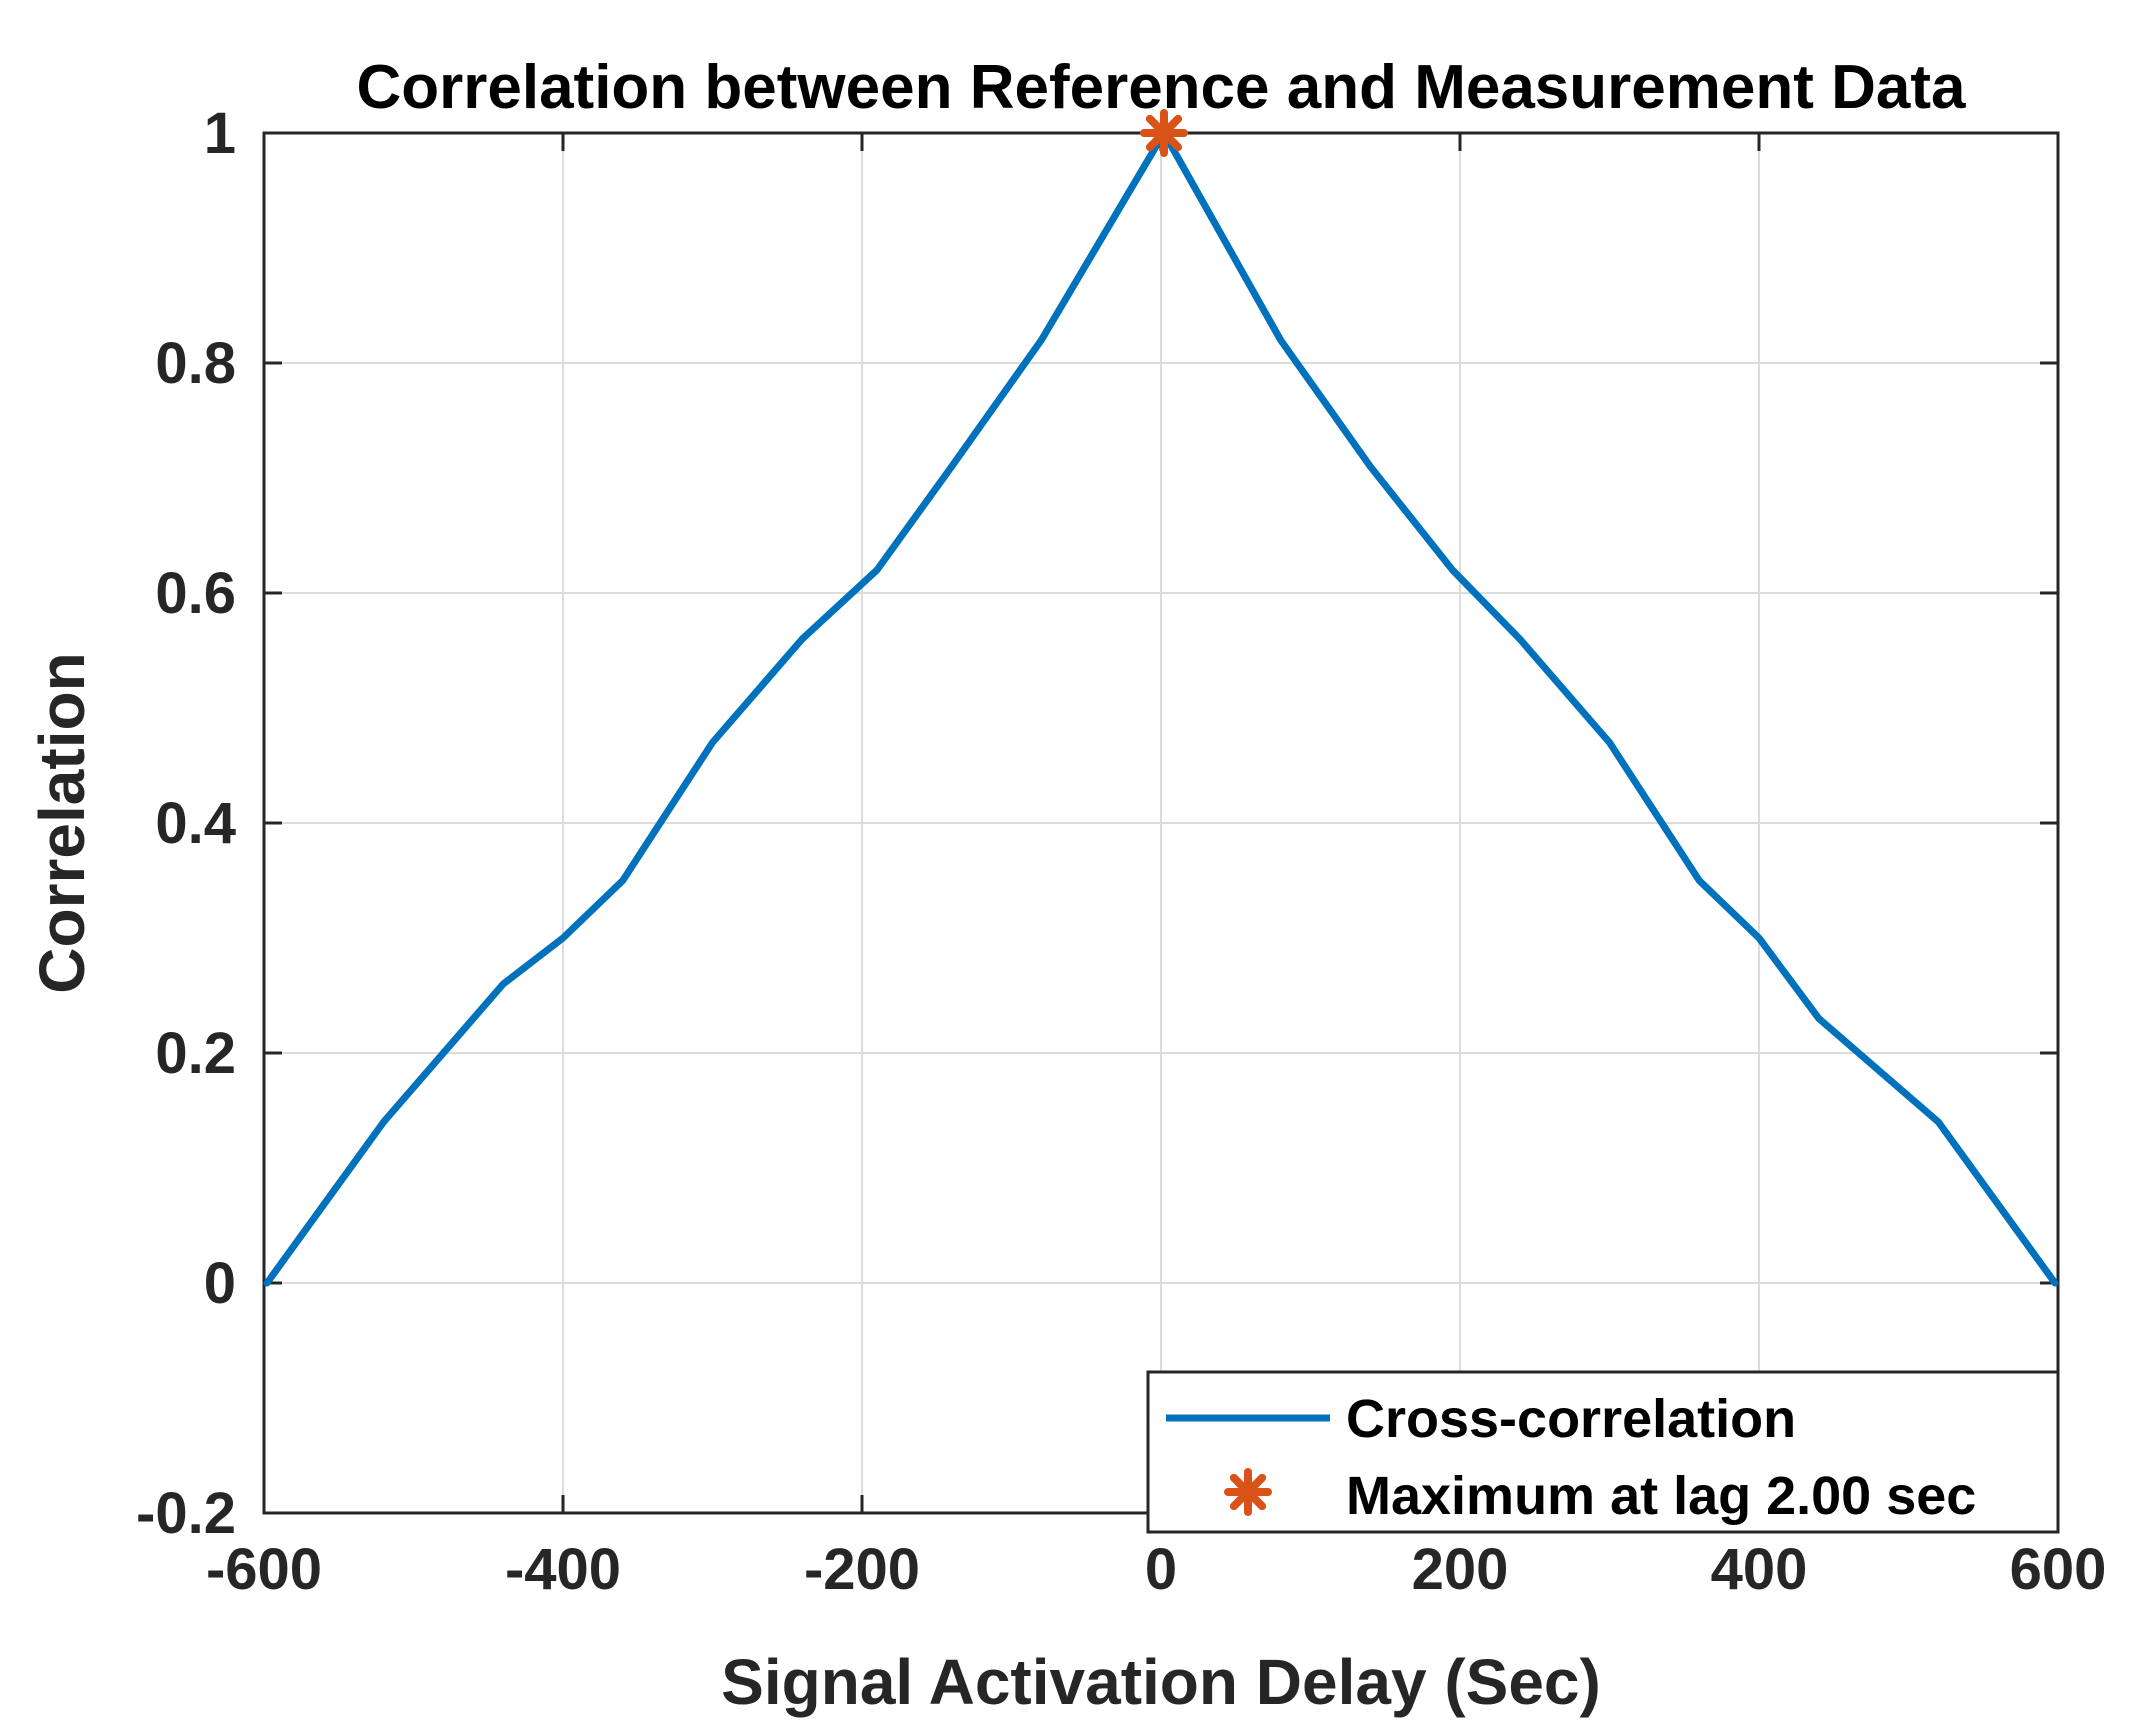  I want to click on legend-label-maximum: Maximum at lag 2.00 sec, so click(1661, 1496).